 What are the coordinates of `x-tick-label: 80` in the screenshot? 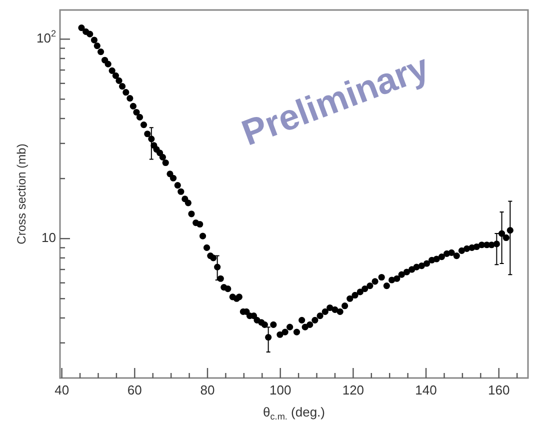 It's located at (207, 390).